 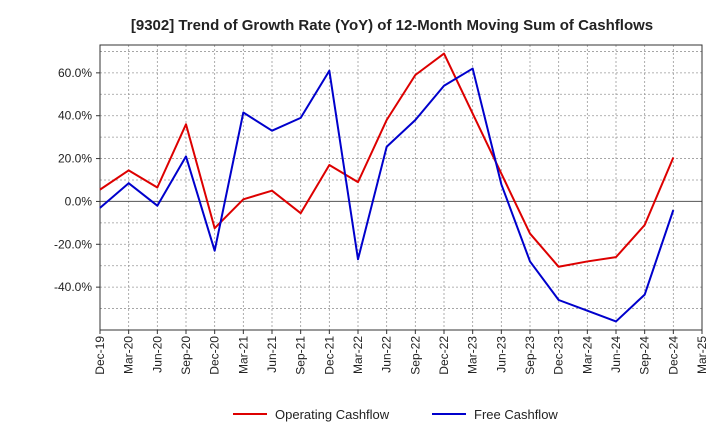 What do you see at coordinates (645, 355) in the screenshot?
I see `x-tick-label: Sep-24` at bounding box center [645, 355].